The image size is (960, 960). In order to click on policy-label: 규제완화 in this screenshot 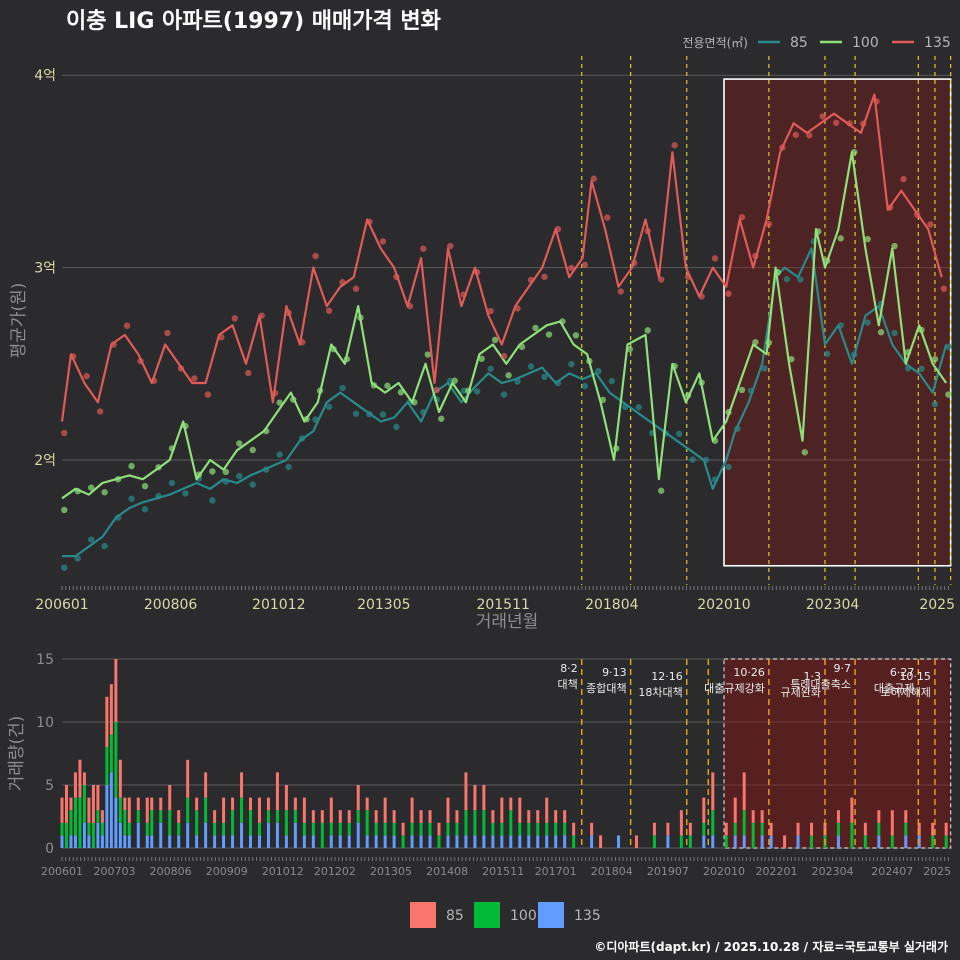, I will do `click(801, 692)`.